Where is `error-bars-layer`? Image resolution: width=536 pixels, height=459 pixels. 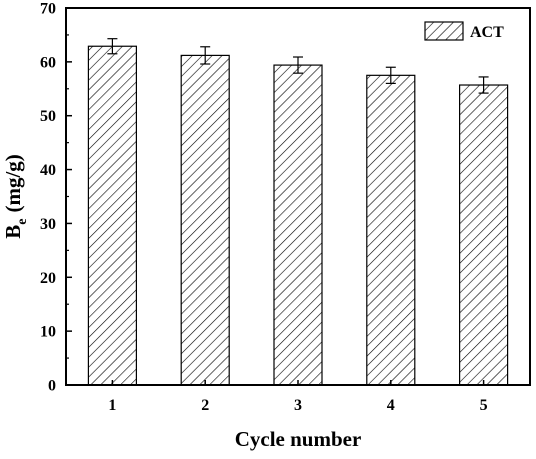
error-bars-layer is located at coordinates (298, 66).